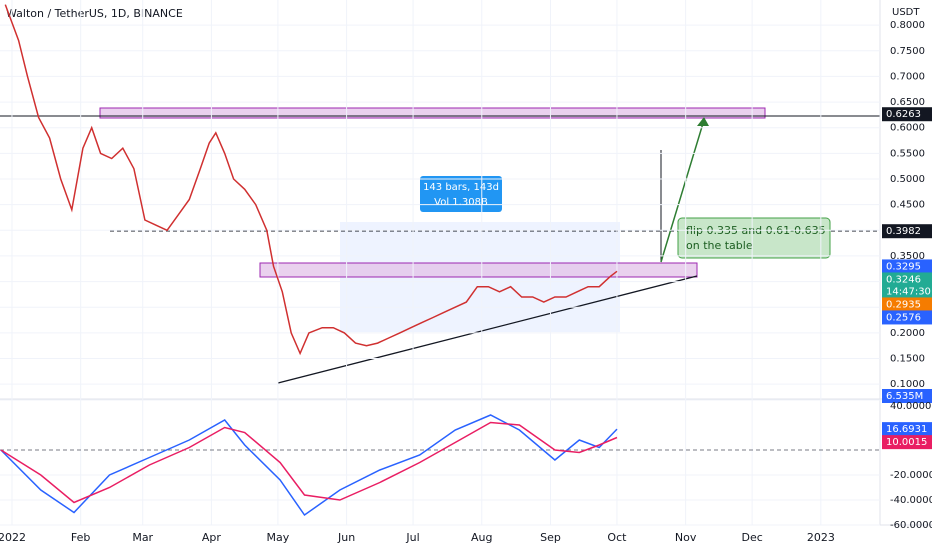  Describe the element at coordinates (903, 266) in the screenshot. I see `price-label: 0.3295` at that location.